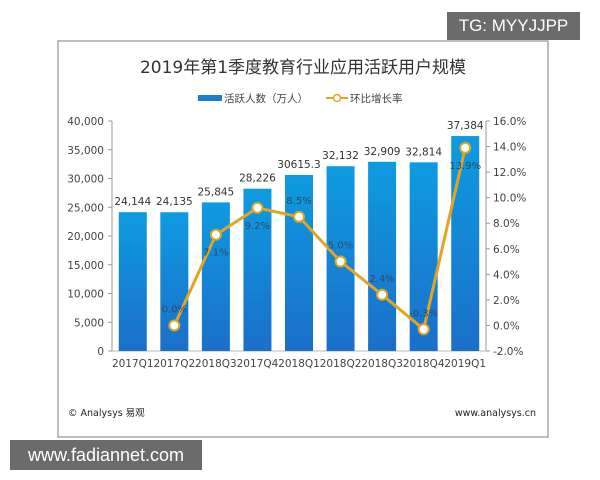 Image resolution: width=600 pixels, height=480 pixels. Describe the element at coordinates (210, 98) in the screenshot. I see `legend-bar-swatch` at that location.